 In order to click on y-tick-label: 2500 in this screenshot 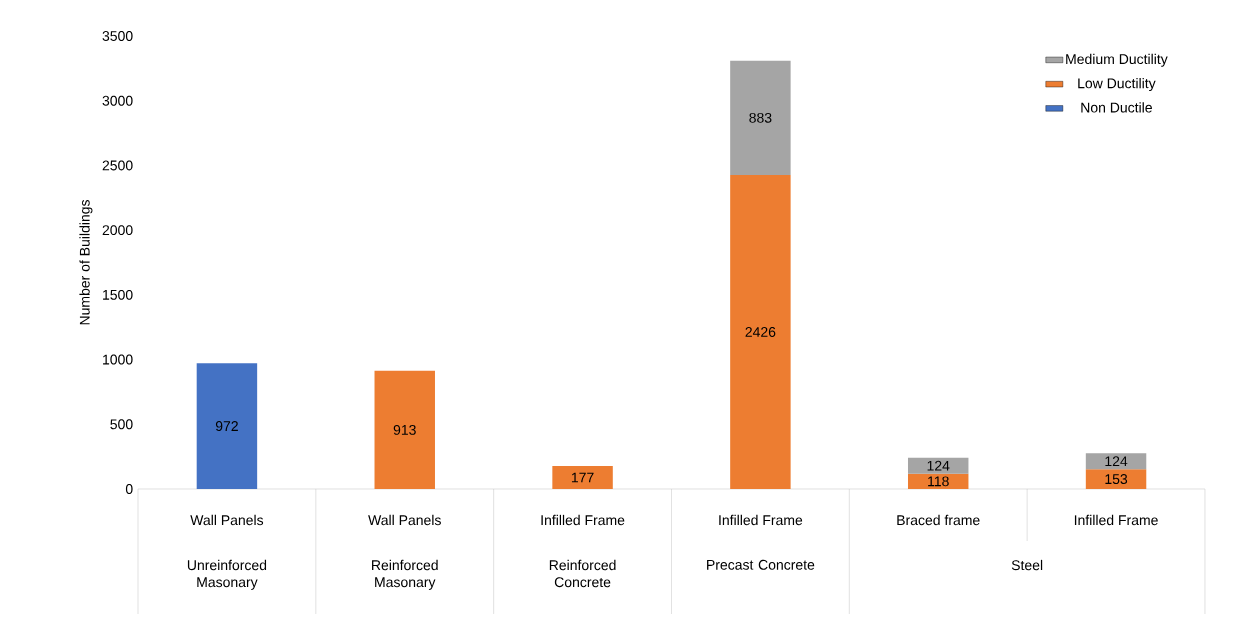, I will do `click(117, 165)`.